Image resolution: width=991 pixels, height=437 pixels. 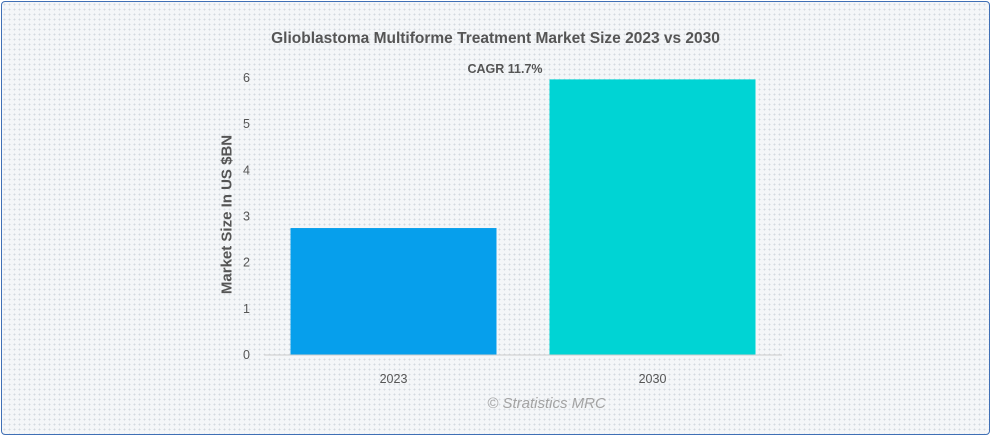 I want to click on bar-2030, so click(x=652, y=217).